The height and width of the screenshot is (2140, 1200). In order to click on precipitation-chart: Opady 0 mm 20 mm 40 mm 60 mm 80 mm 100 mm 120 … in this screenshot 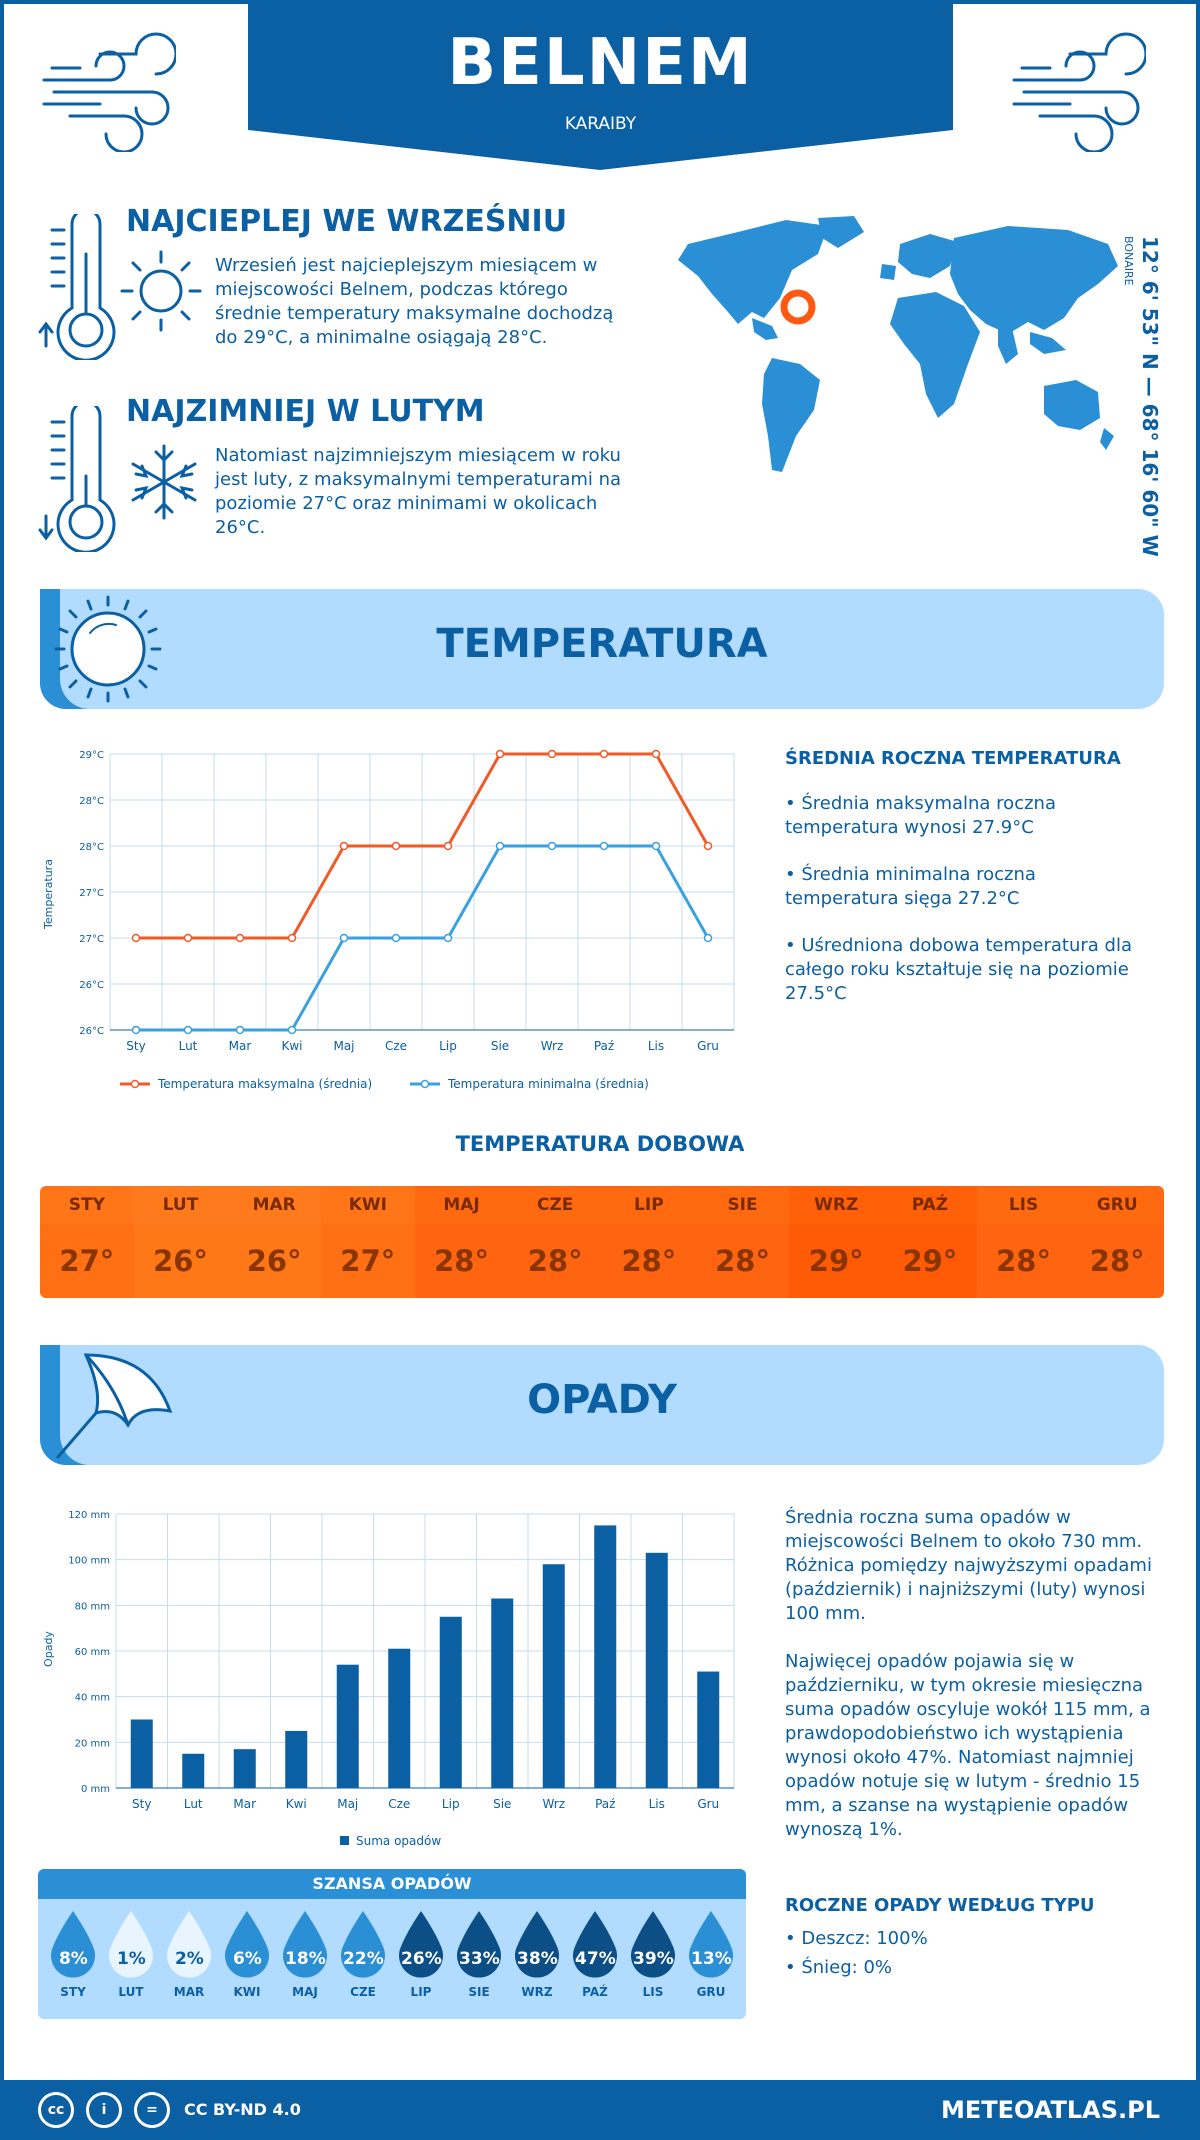, I will do `click(388, 1679)`.